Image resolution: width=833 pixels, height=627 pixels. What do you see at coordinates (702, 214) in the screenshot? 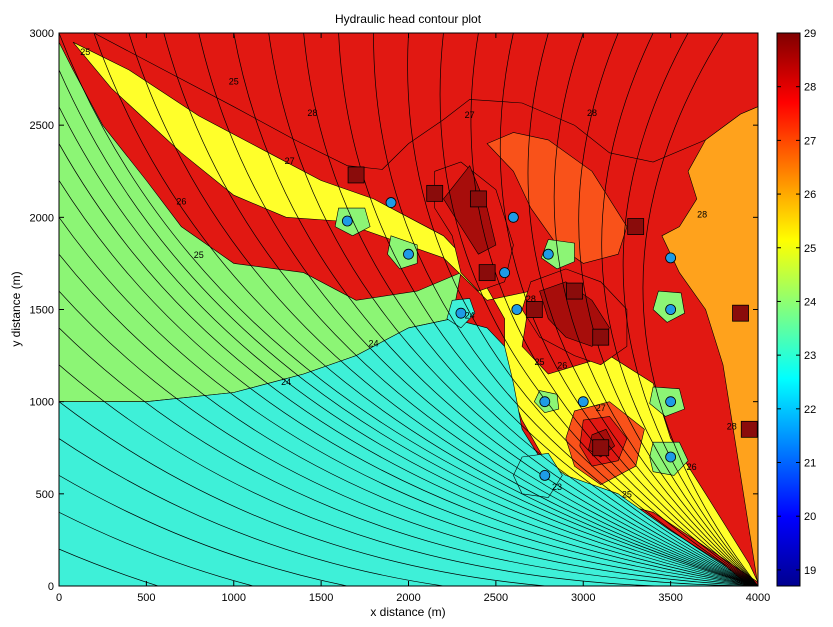
I see `contour-label-15: 28` at bounding box center [702, 214].